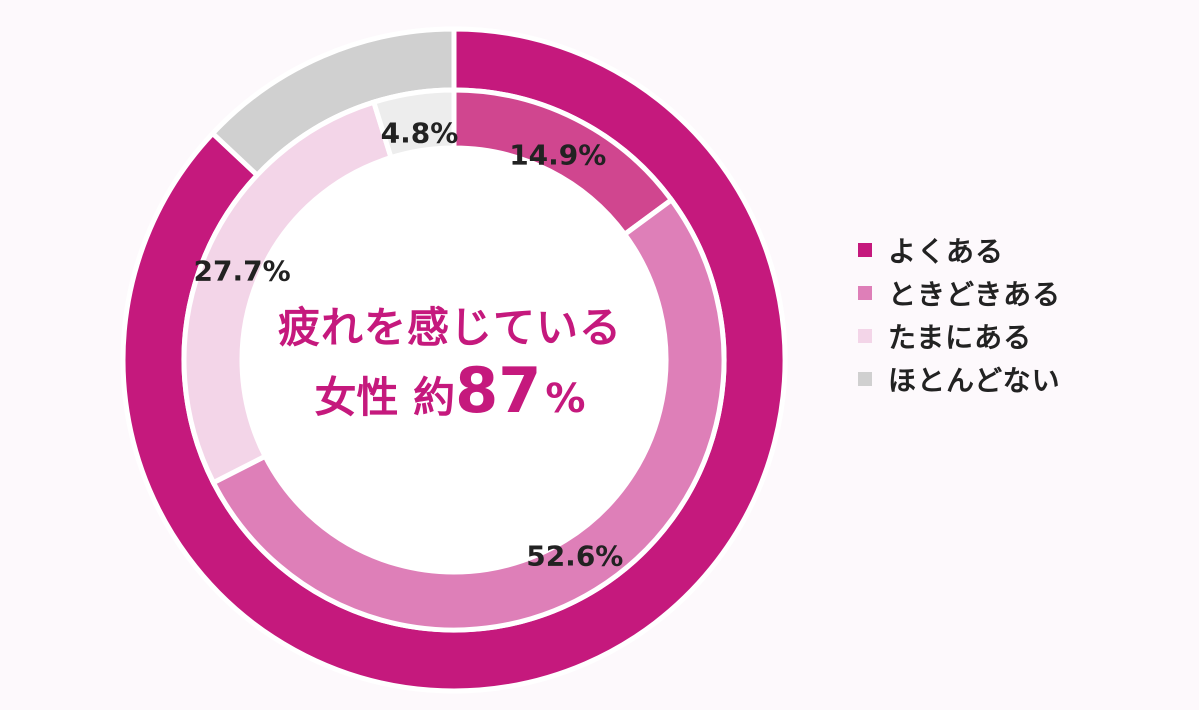 The height and width of the screenshot is (710, 1199). I want to click on legend: よくある ときどきある たまにある ほとんどない, so click(959, 314).